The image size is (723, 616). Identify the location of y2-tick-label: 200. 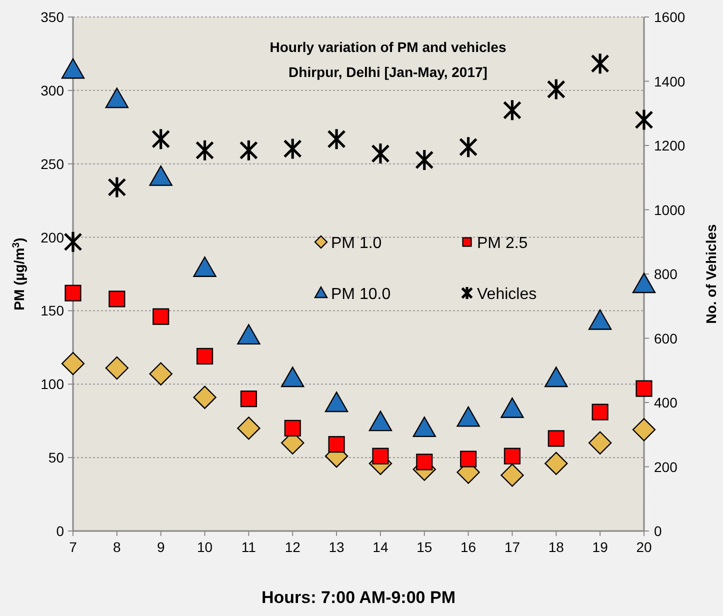
(666, 466).